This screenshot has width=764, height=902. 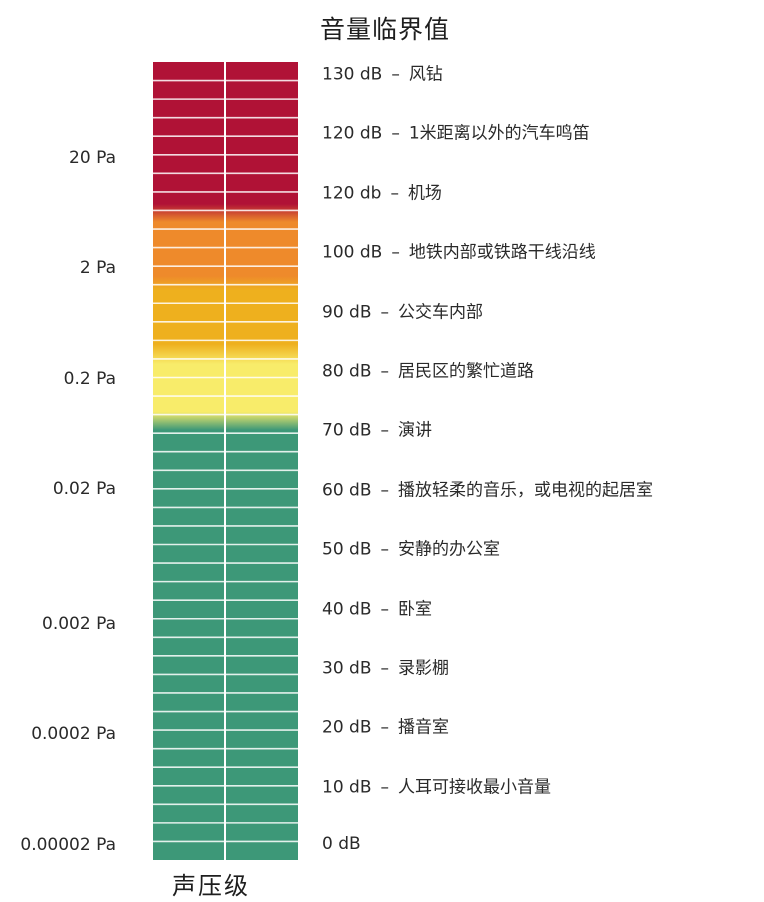 What do you see at coordinates (385, 29) in the screenshot?
I see `diagram-title: 音量临界值` at bounding box center [385, 29].